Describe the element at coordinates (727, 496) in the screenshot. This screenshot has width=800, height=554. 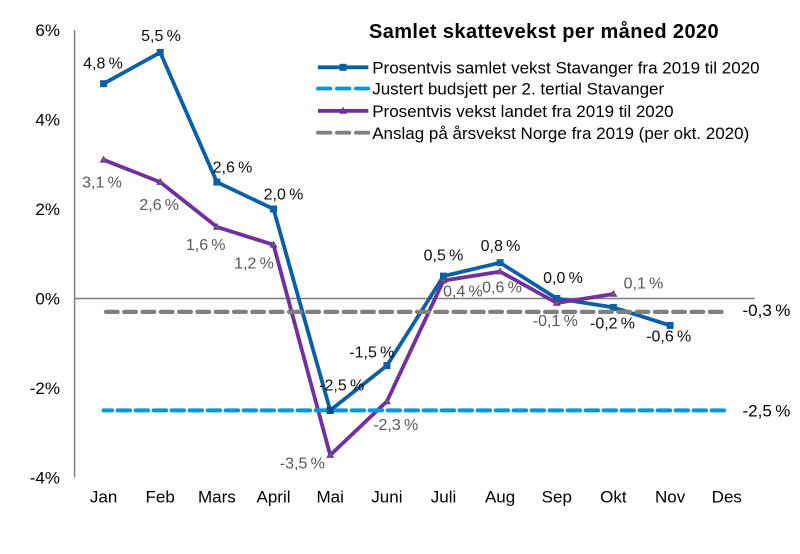
I see `svg-text: Des` at that location.